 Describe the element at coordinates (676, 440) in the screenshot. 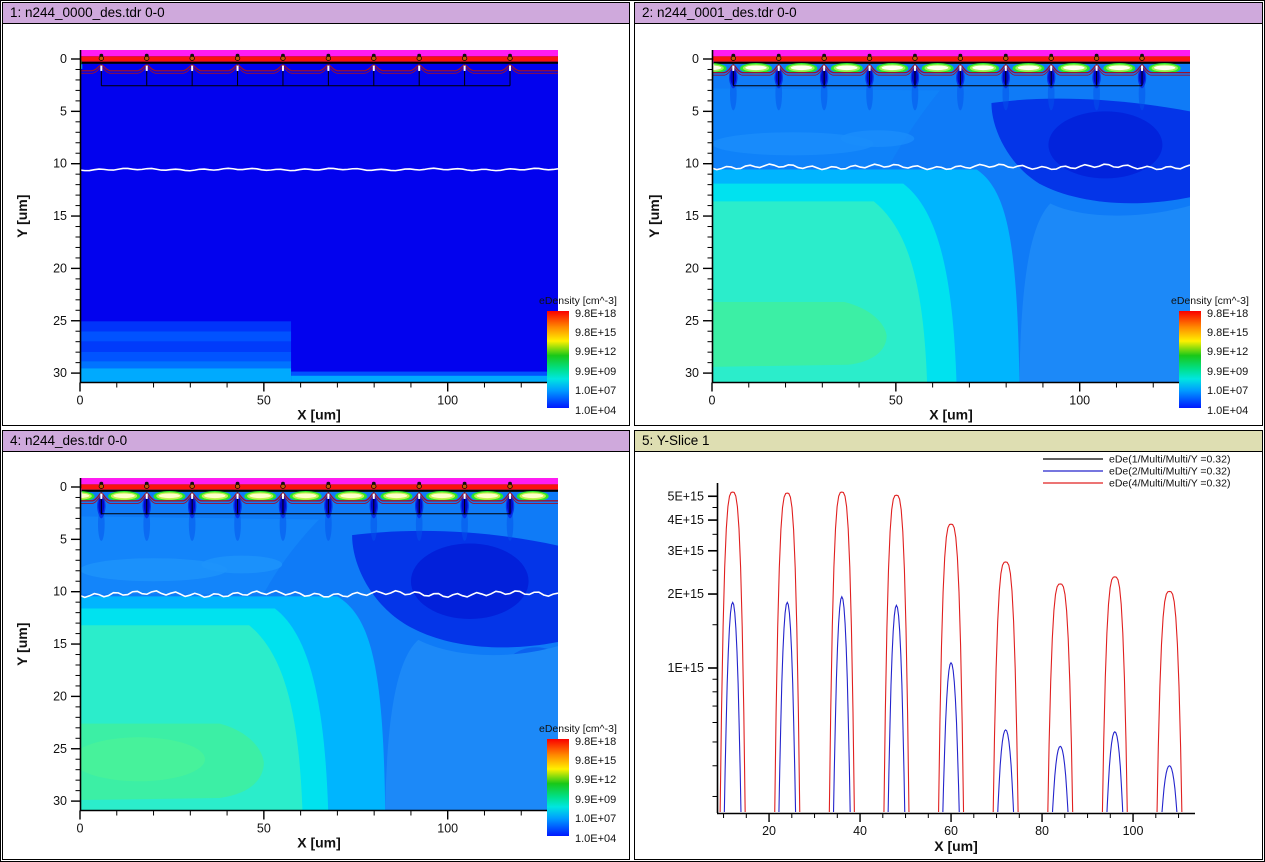

I see `viewport-5-title: 5: Y-Slice 1` at that location.